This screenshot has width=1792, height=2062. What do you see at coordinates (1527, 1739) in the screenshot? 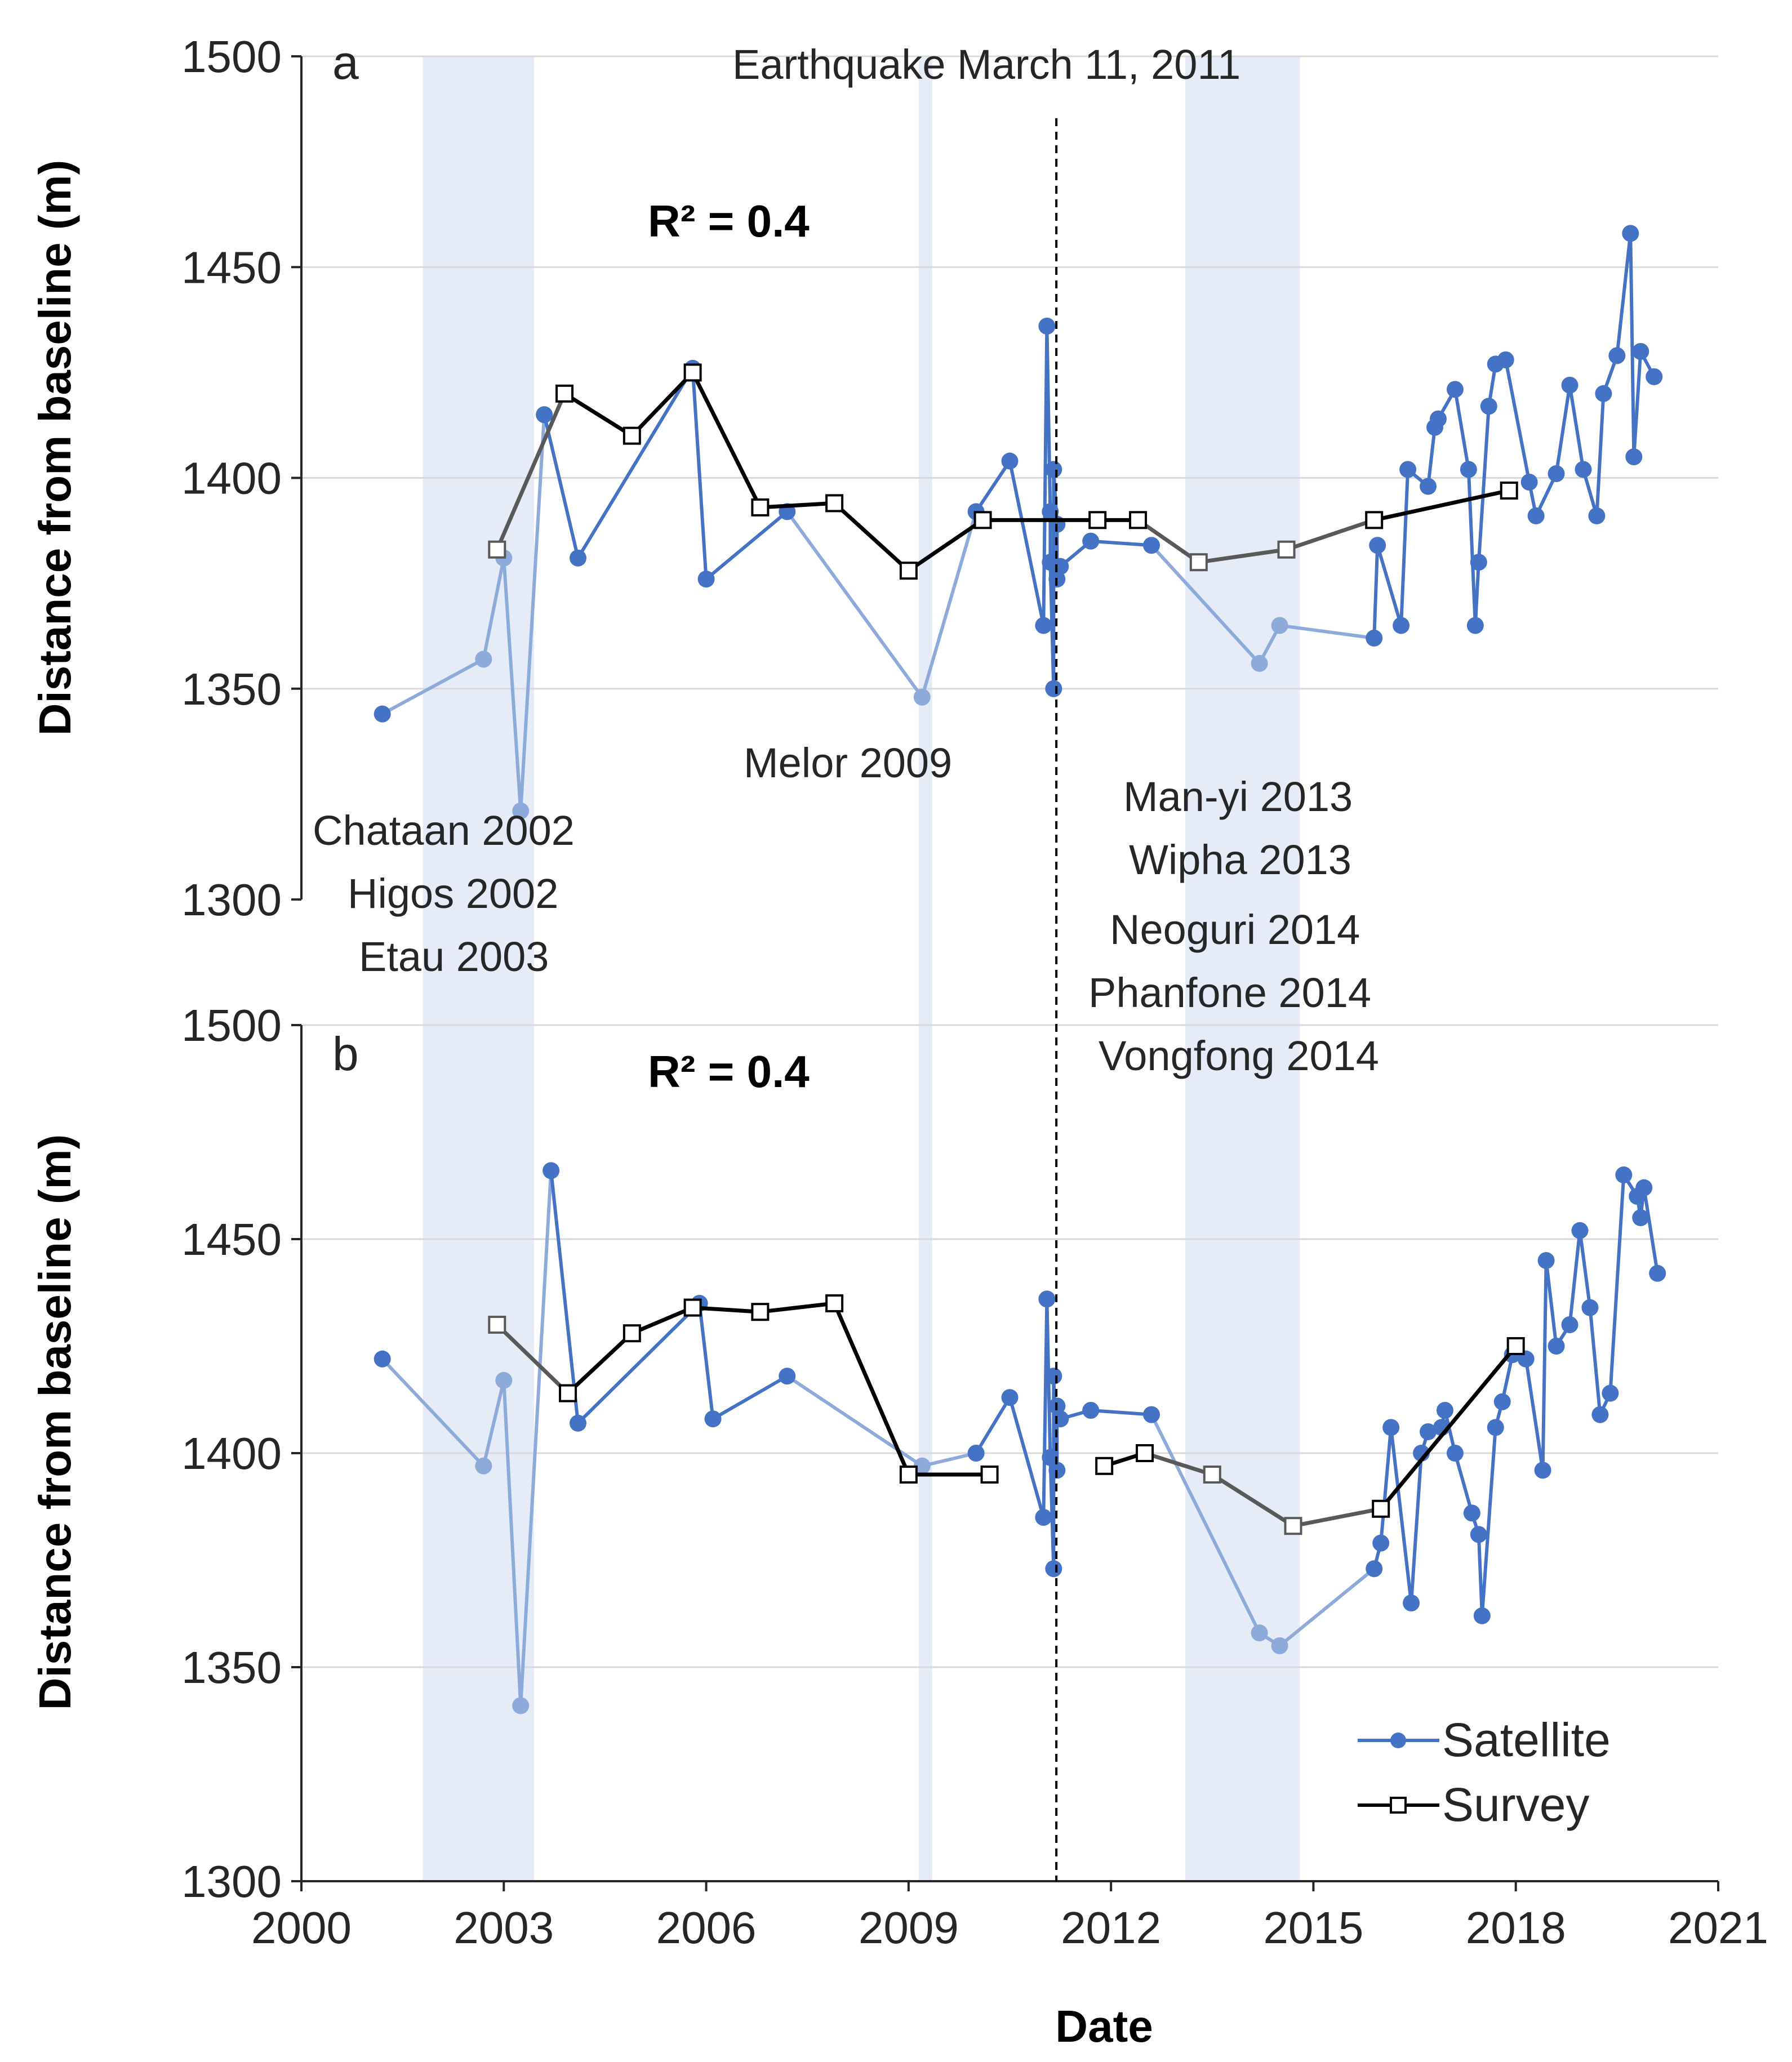
I see `legend-satellite-label: Satellite` at bounding box center [1527, 1739].